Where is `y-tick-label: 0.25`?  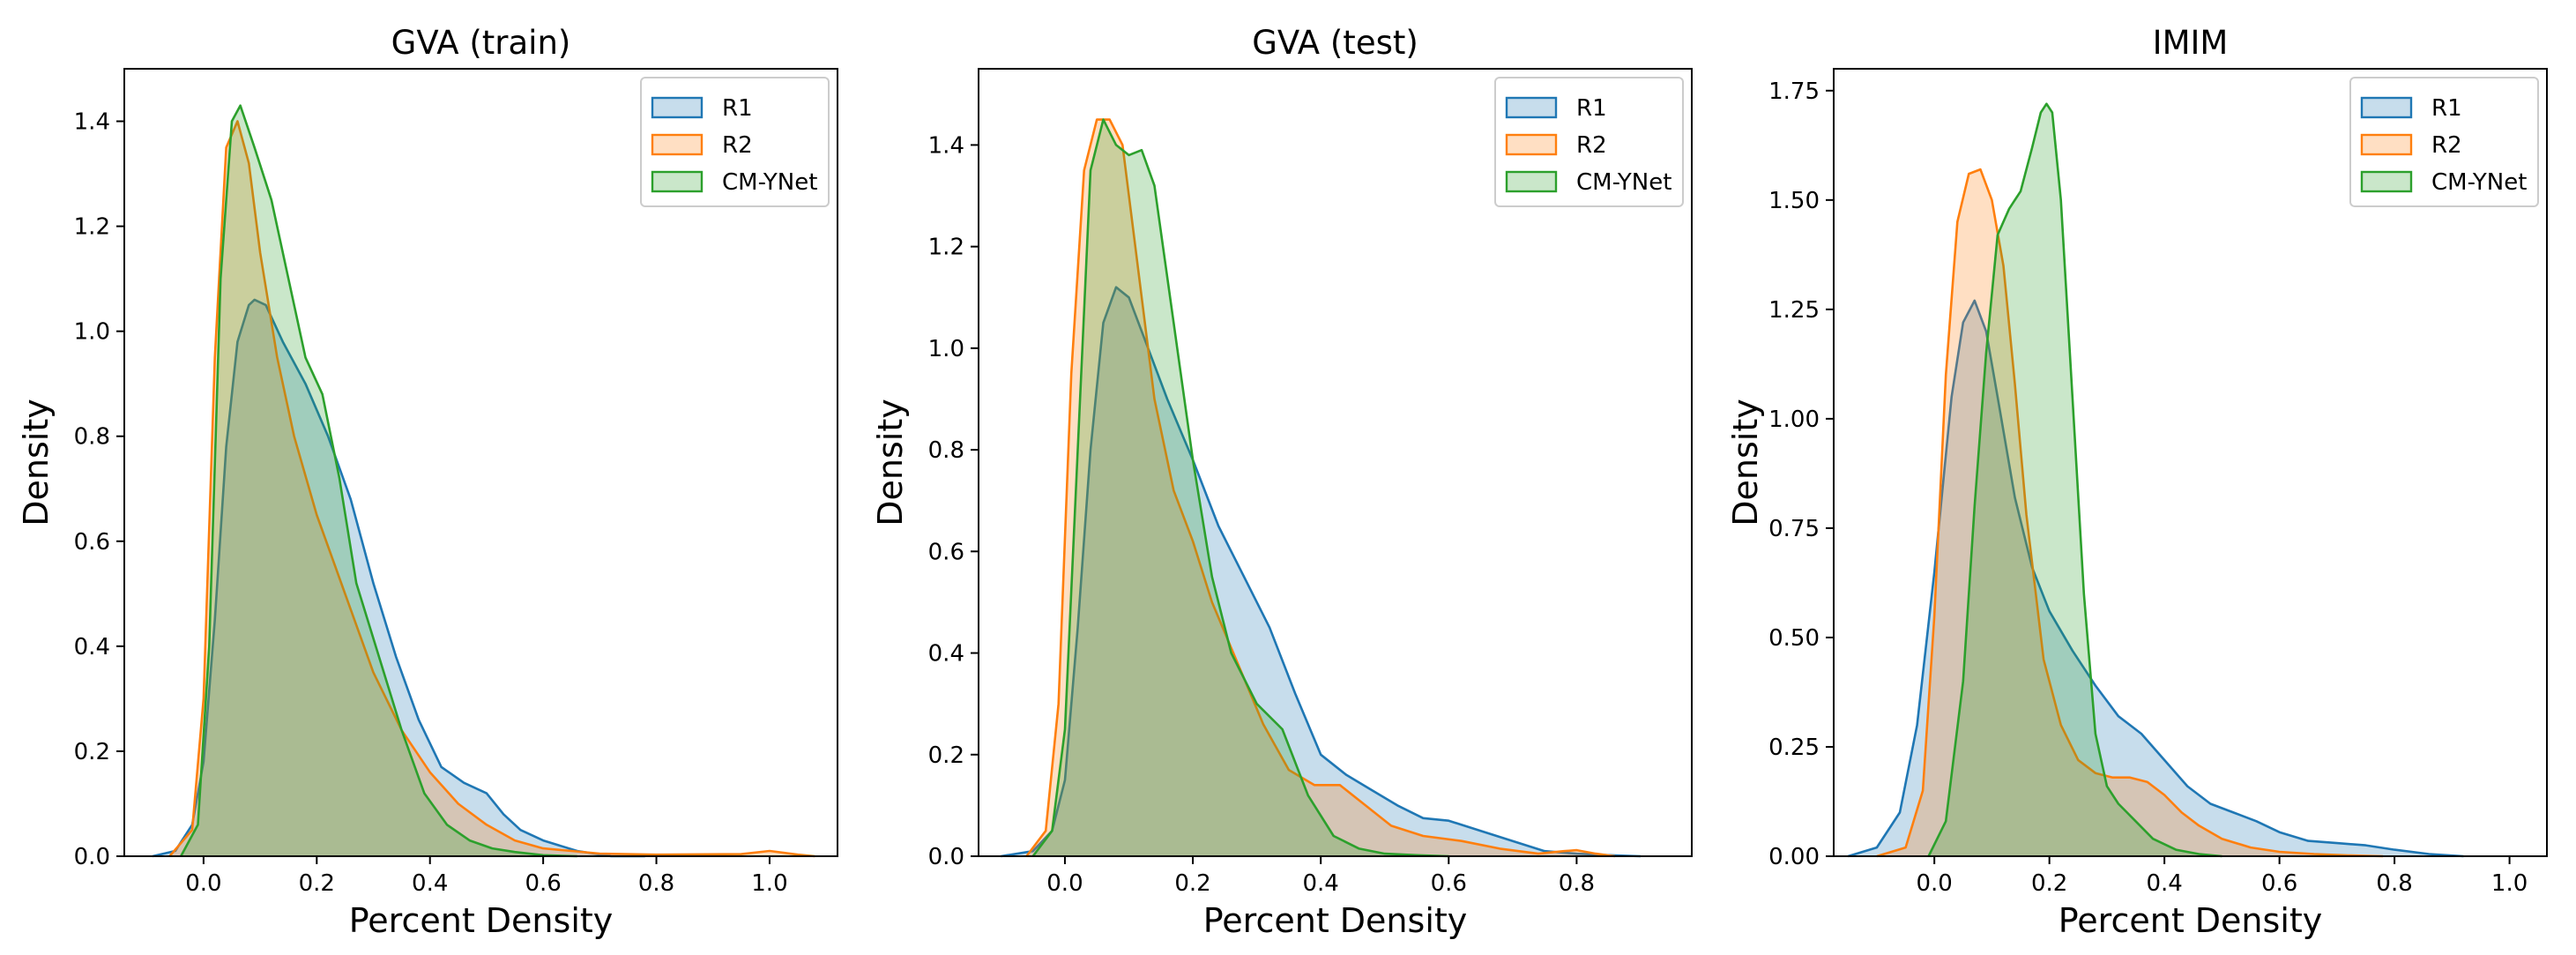 y-tick-label: 0.25 is located at coordinates (1794, 748).